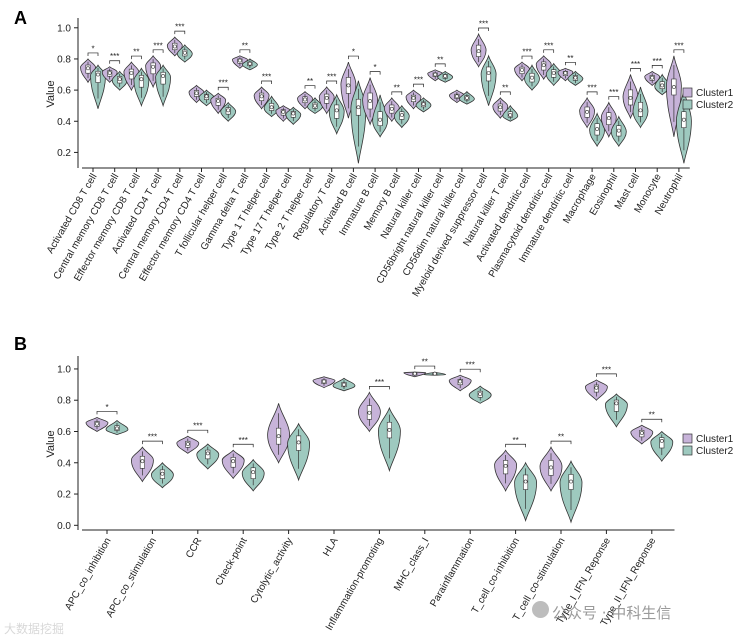  I want to click on x-tick-label: T_cell_co-inhibition, so click(496, 576).